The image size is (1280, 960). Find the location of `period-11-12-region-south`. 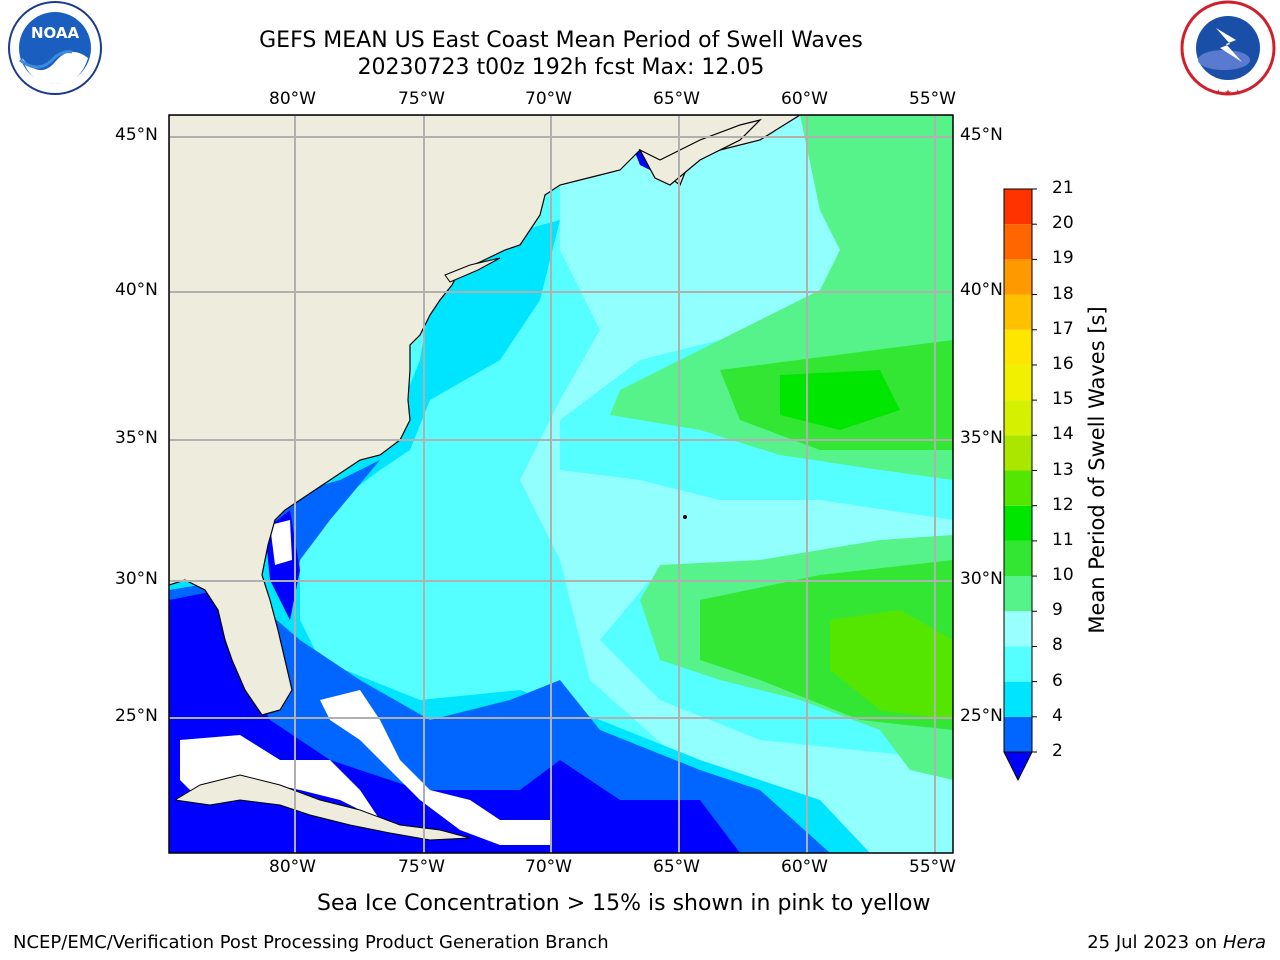

period-11-12-region-south is located at coordinates (891, 665).